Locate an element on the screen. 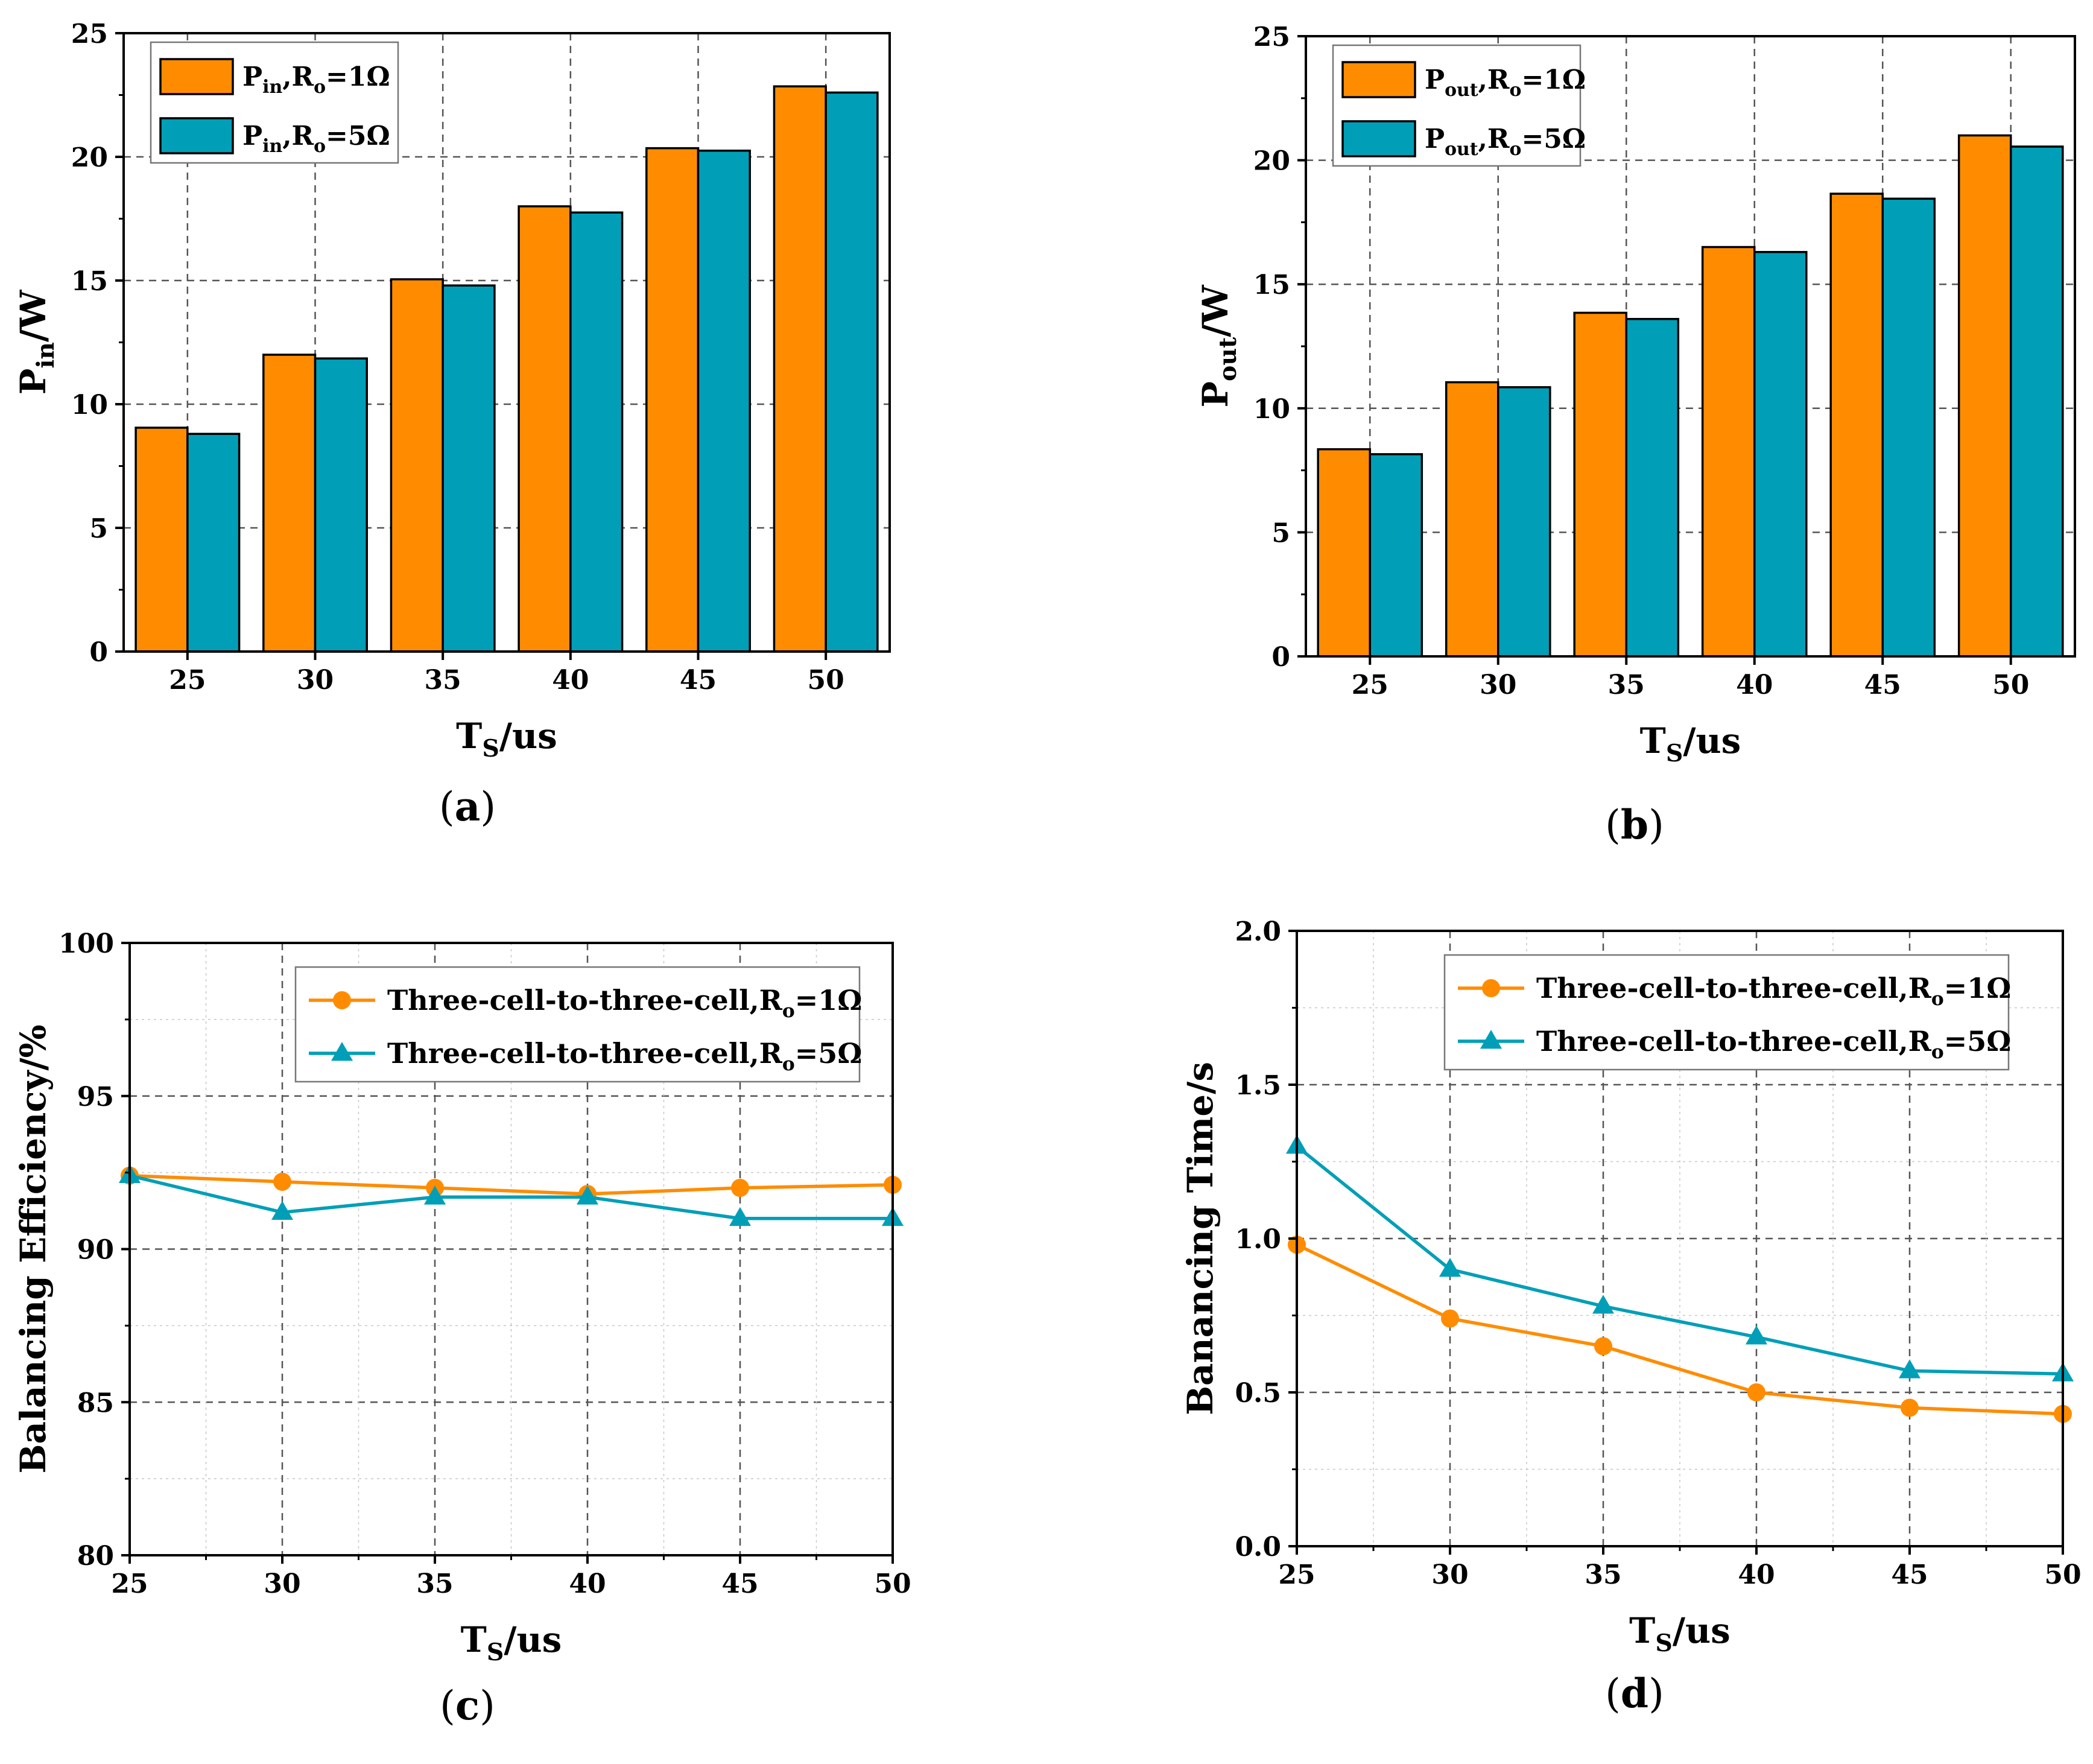  y-tick-label: 25 is located at coordinates (89, 34).